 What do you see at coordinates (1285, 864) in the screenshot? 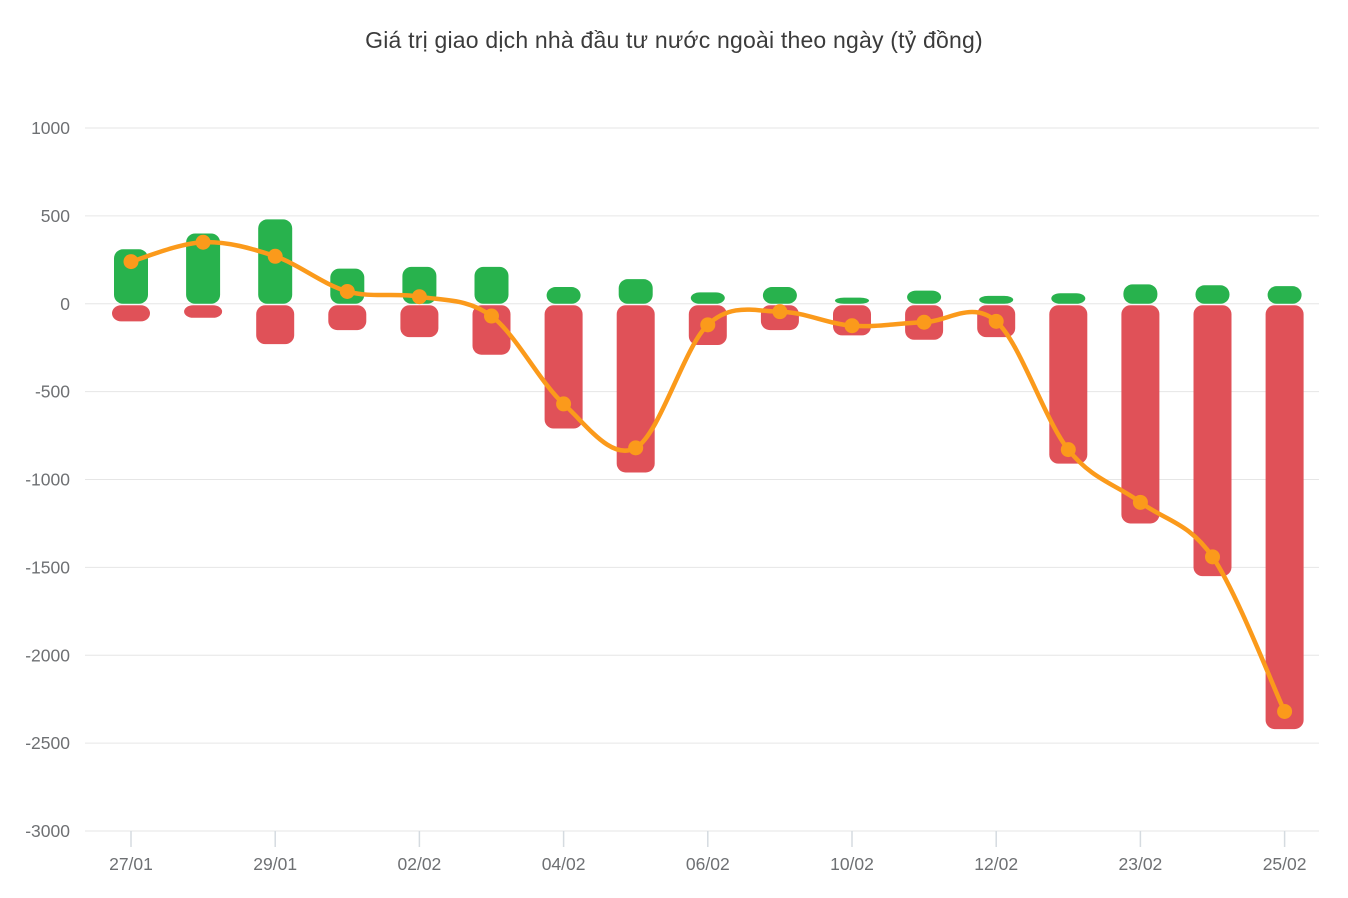
I see `x-axis-tick-label: 25/02` at bounding box center [1285, 864].